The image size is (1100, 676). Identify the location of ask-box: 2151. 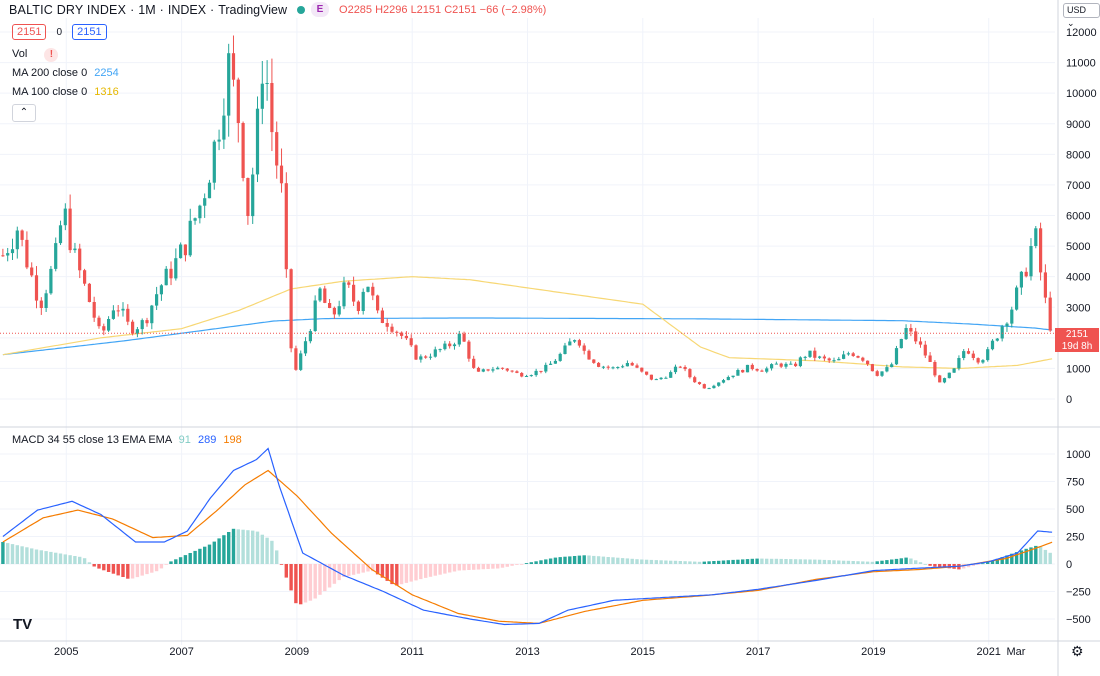
(89, 32).